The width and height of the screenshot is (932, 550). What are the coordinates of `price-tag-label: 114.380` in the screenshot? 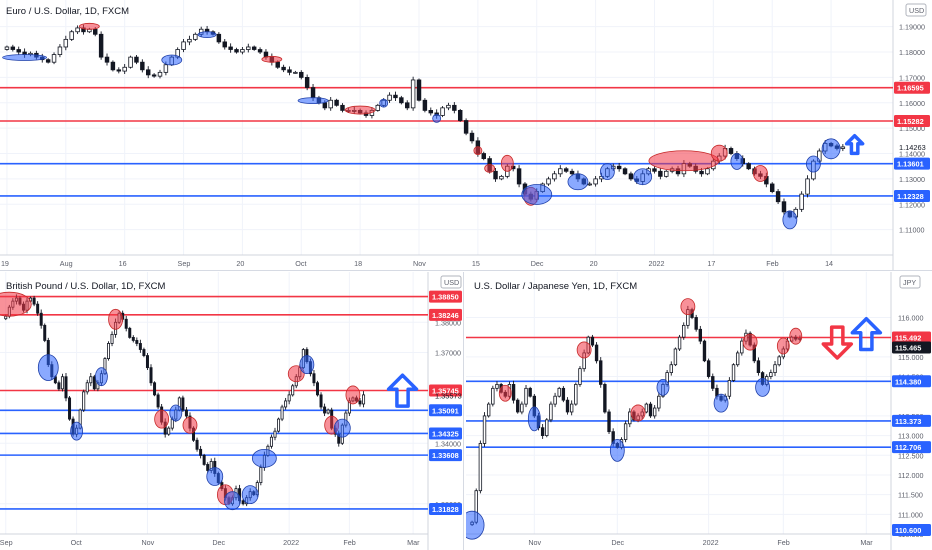 It's located at (908, 381).